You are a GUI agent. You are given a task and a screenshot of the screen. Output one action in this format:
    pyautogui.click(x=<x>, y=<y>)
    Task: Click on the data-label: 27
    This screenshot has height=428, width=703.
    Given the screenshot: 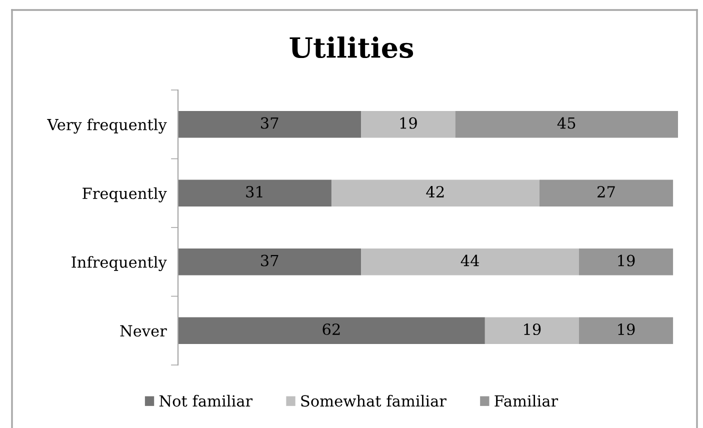 What is the action you would take?
    pyautogui.click(x=606, y=192)
    